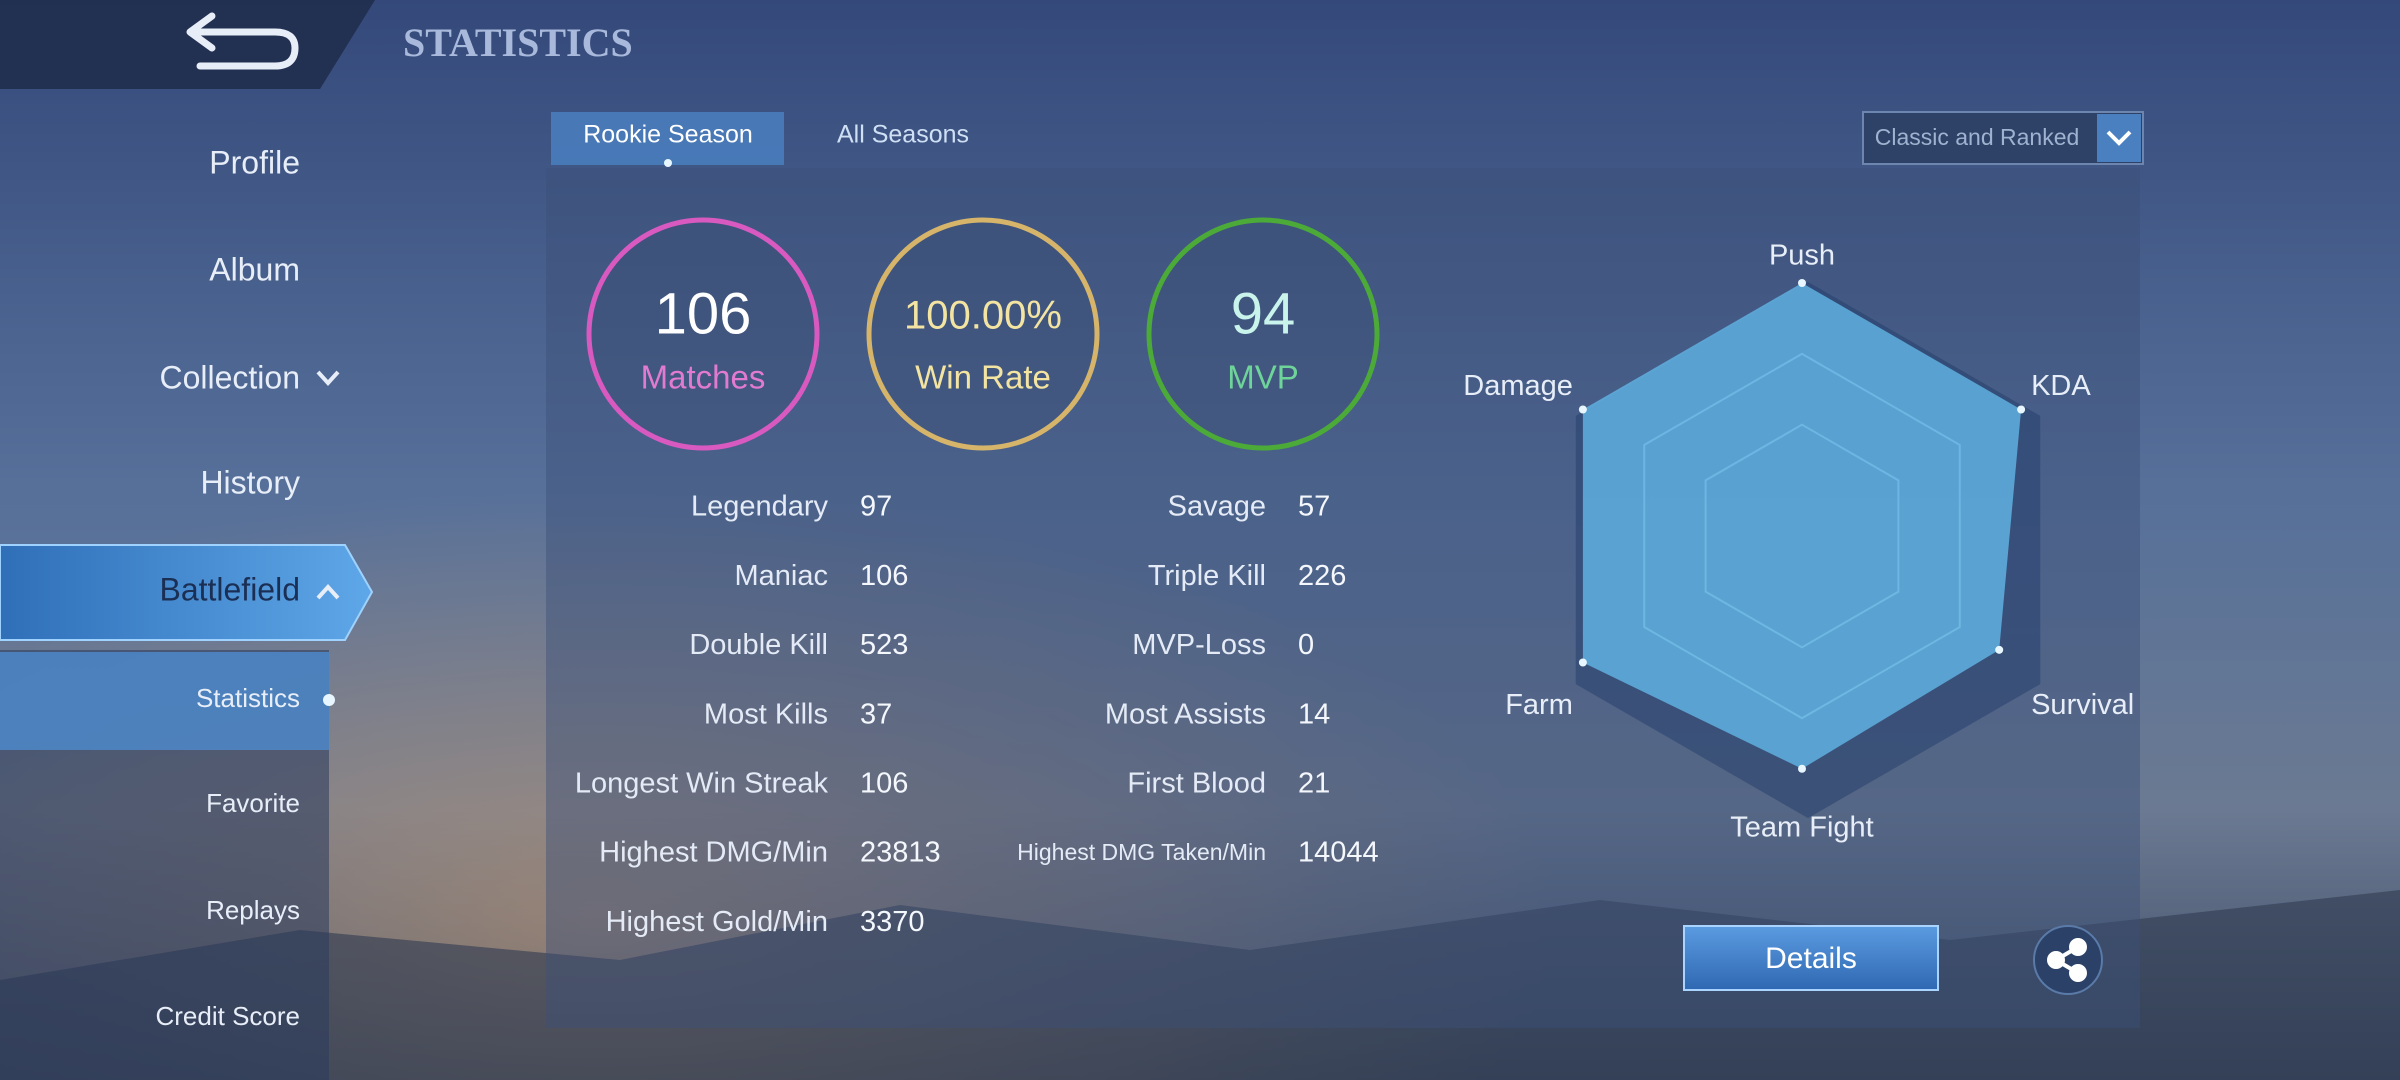  I want to click on dropdown-arrow, so click(2119, 138).